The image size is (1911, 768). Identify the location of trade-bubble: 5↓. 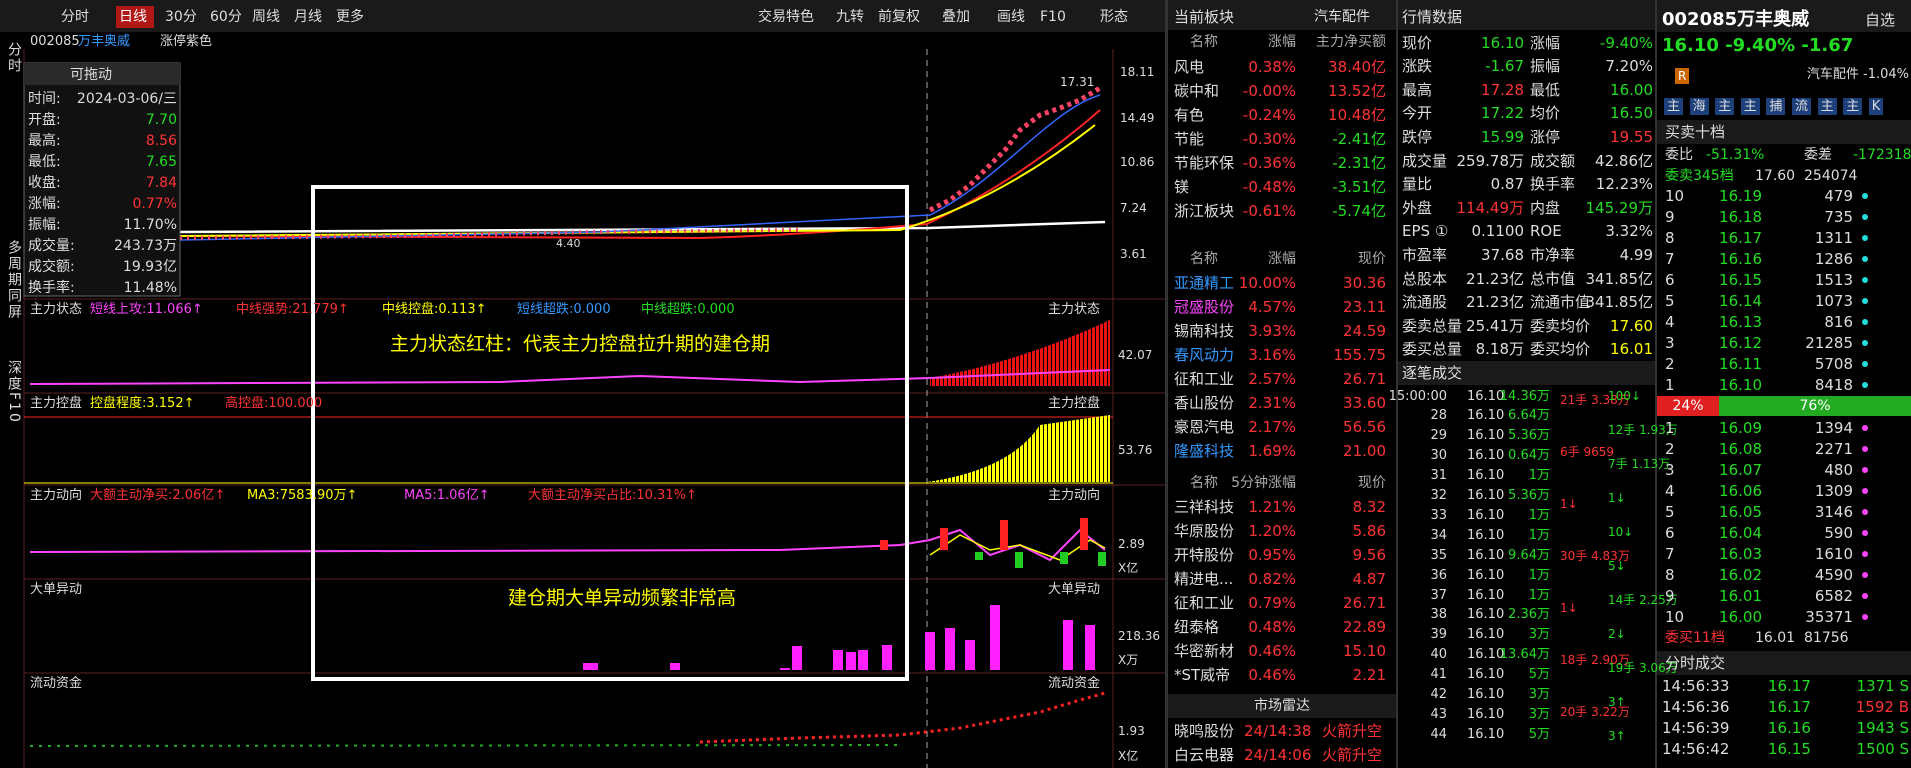
(1617, 566).